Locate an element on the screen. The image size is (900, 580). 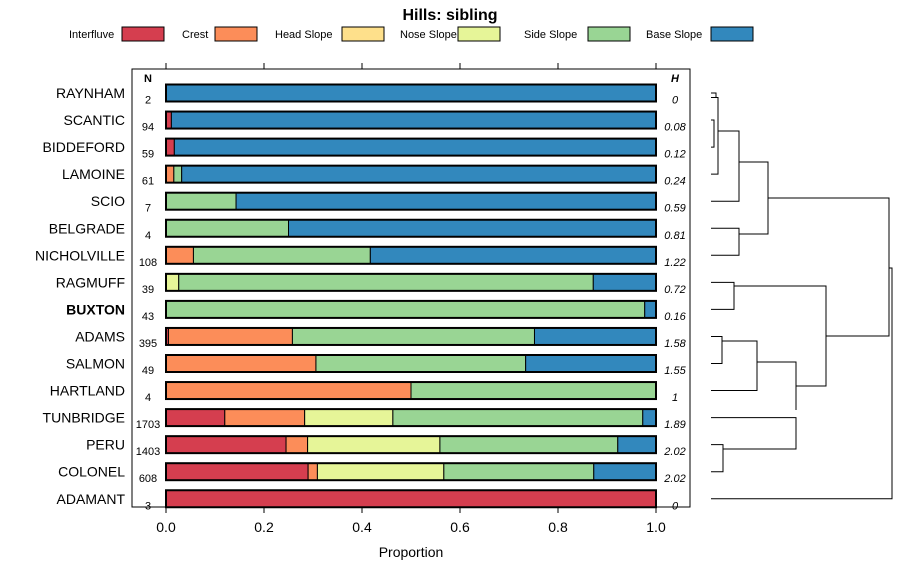
n-value: 1703 is located at coordinates (148, 425).